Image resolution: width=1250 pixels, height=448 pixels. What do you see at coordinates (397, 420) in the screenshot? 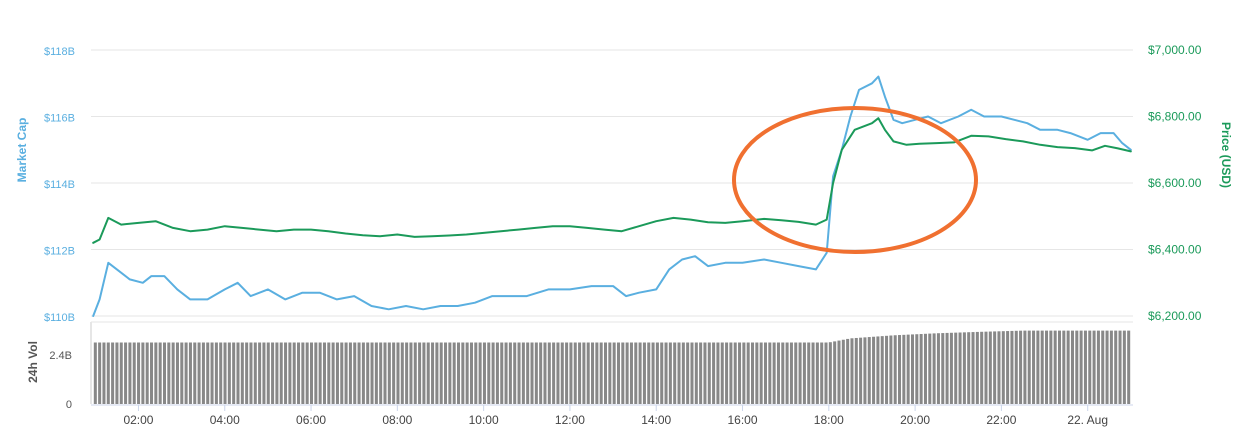
I see `x-tick-label: 08:00` at bounding box center [397, 420].